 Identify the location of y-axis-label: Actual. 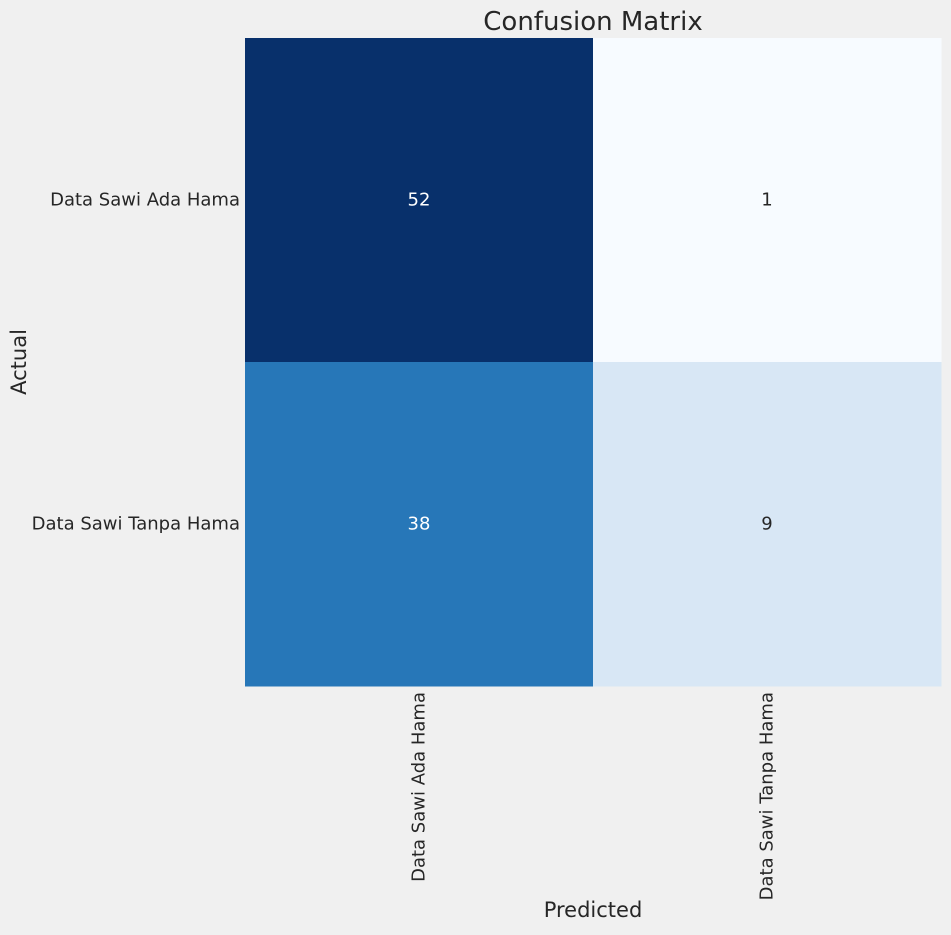
(19, 362).